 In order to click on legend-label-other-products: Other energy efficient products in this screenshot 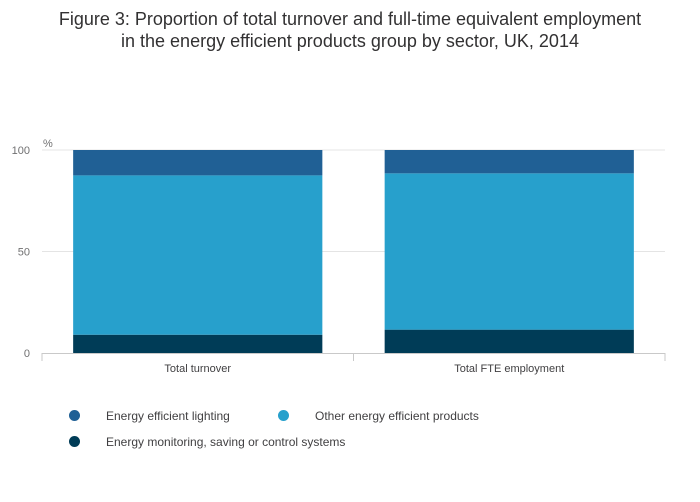, I will do `click(397, 416)`.